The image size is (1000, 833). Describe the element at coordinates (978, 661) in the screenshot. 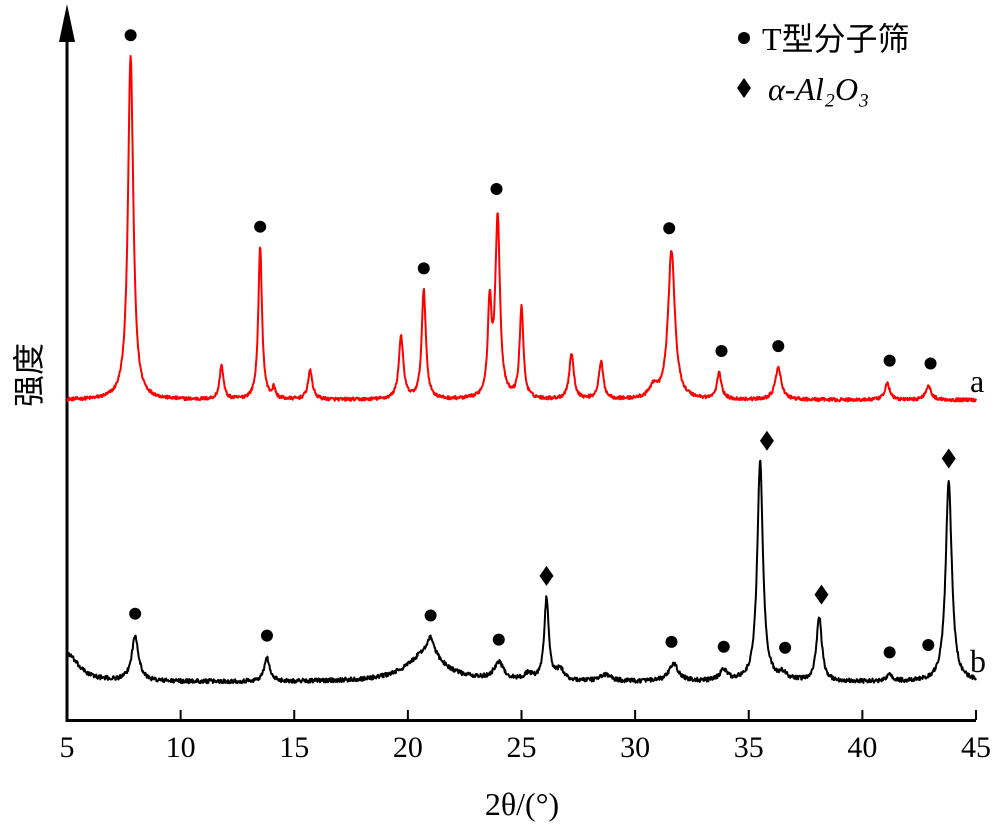

I see `series-label-b: b` at that location.